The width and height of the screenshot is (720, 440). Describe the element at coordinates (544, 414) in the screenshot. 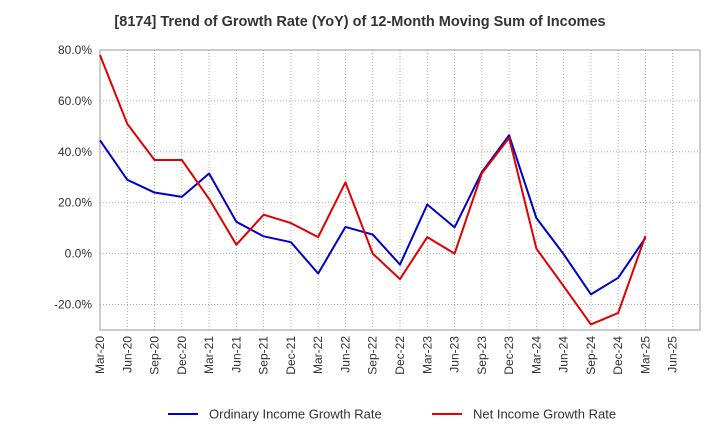

I see `legend-label: Net Income Growth Rate` at that location.